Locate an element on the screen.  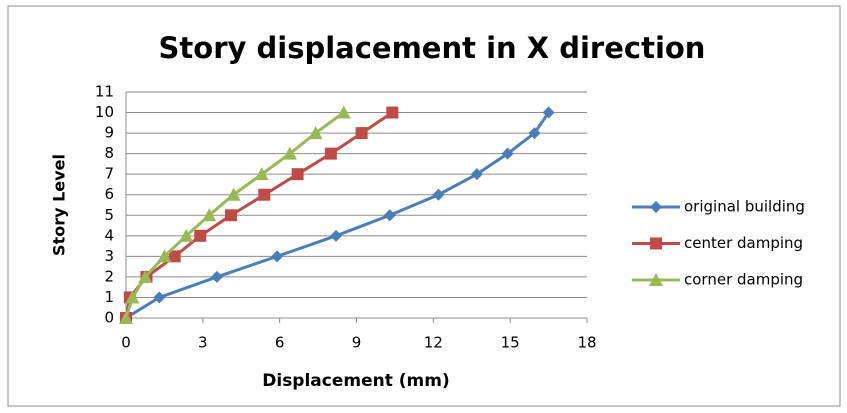
x-tick-label: 0 is located at coordinates (126, 343).